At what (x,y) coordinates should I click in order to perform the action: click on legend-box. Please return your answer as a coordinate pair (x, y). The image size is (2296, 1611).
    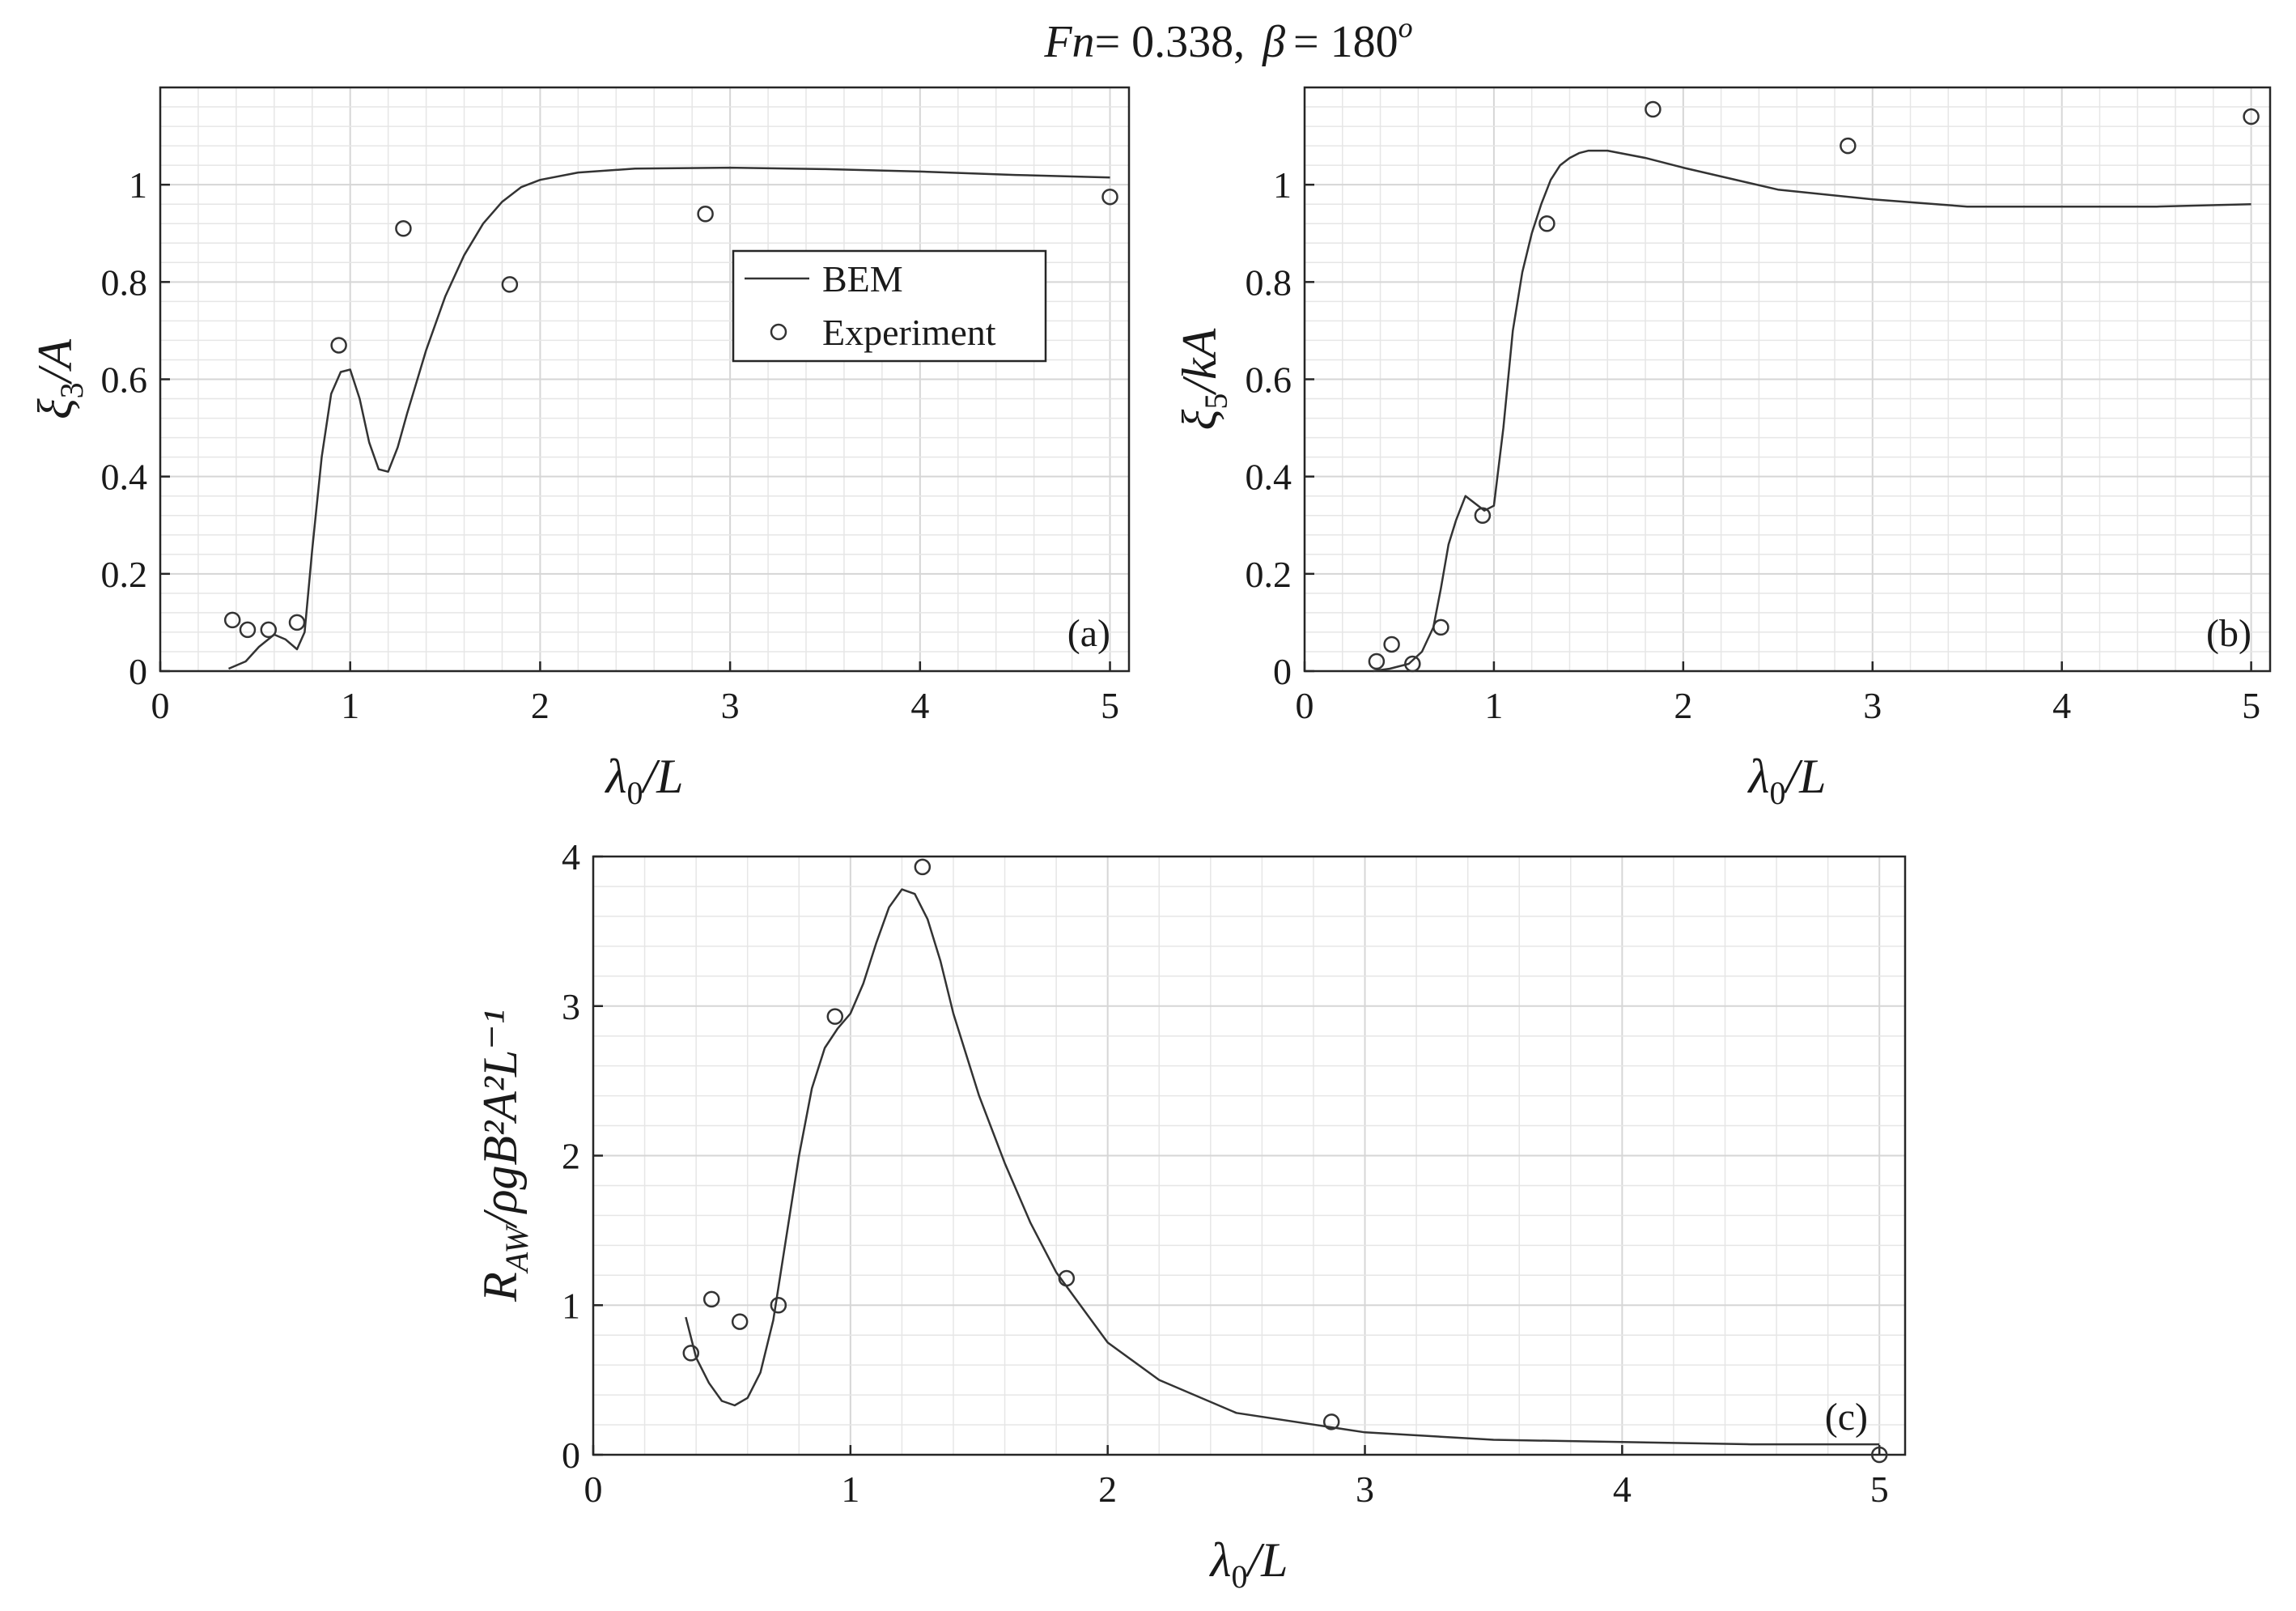
    Looking at the image, I should click on (889, 306).